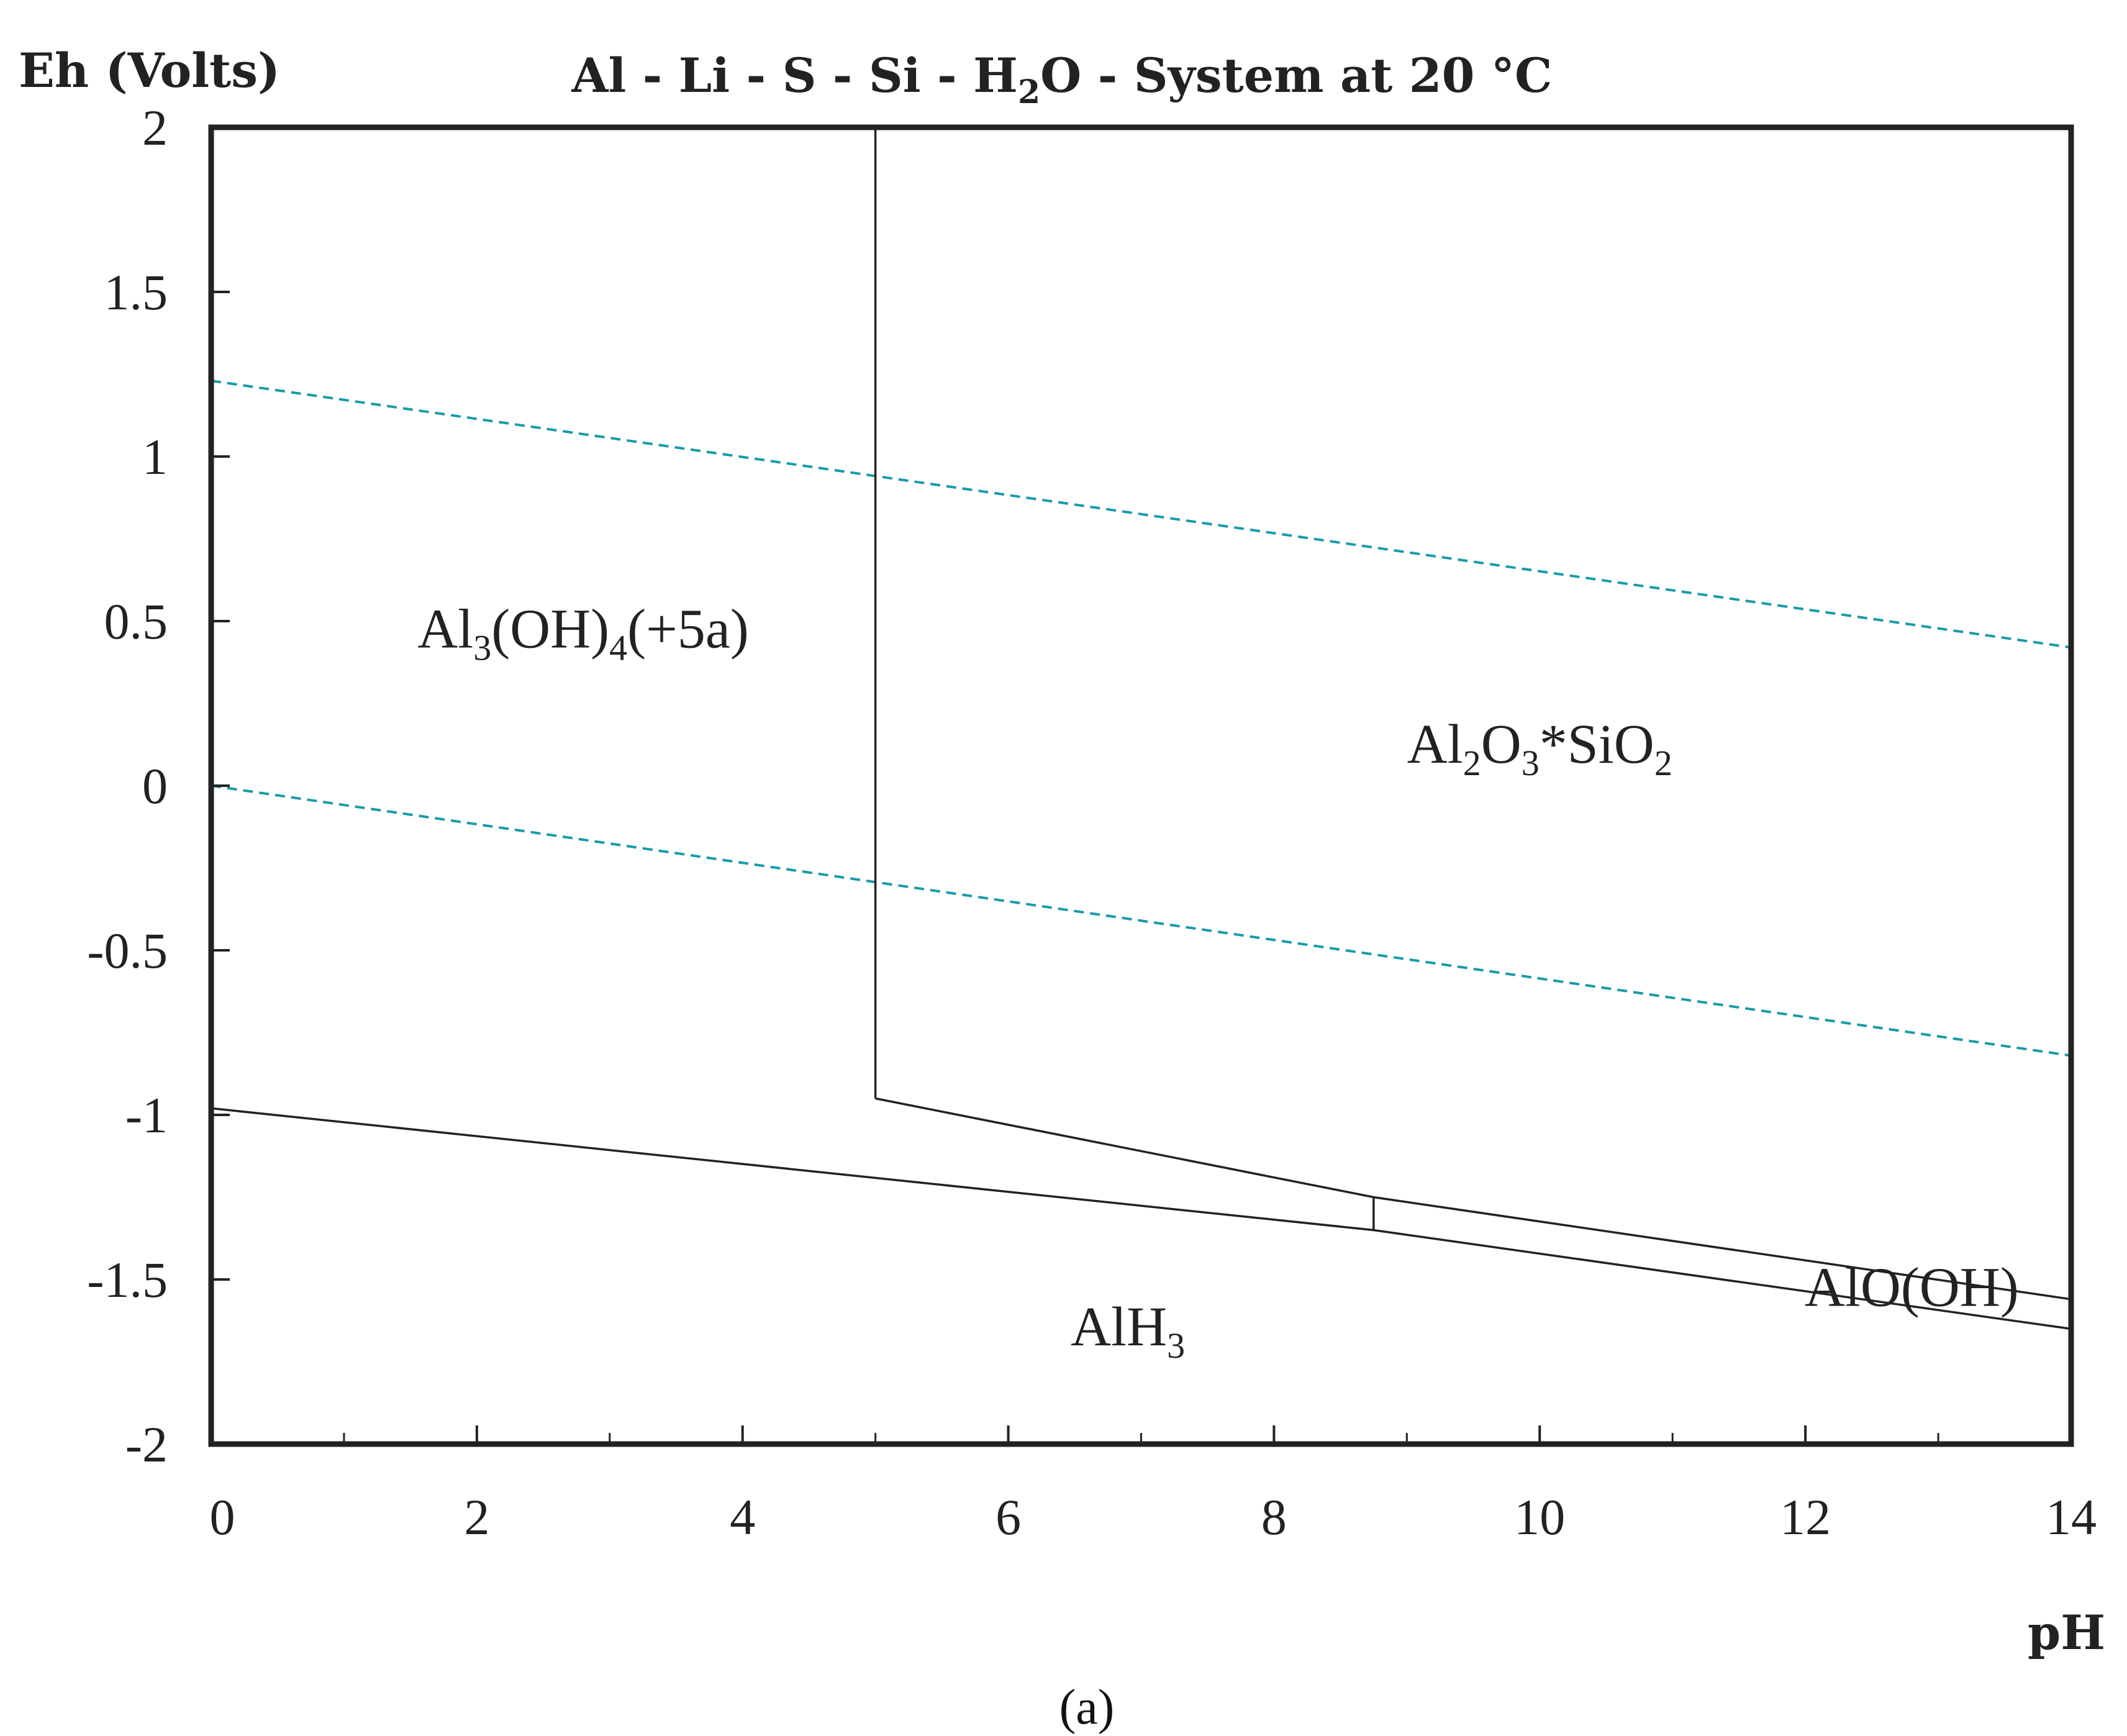 This screenshot has height=1736, width=2127. Describe the element at coordinates (127, 1280) in the screenshot. I see `y-tick-label: -1.5` at that location.